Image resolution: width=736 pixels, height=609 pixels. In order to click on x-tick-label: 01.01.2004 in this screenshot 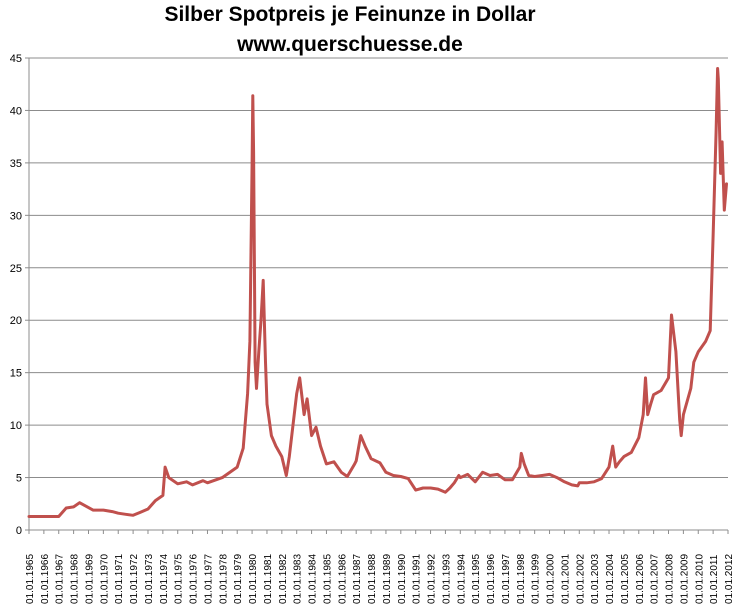, I will do `click(610, 579)`.